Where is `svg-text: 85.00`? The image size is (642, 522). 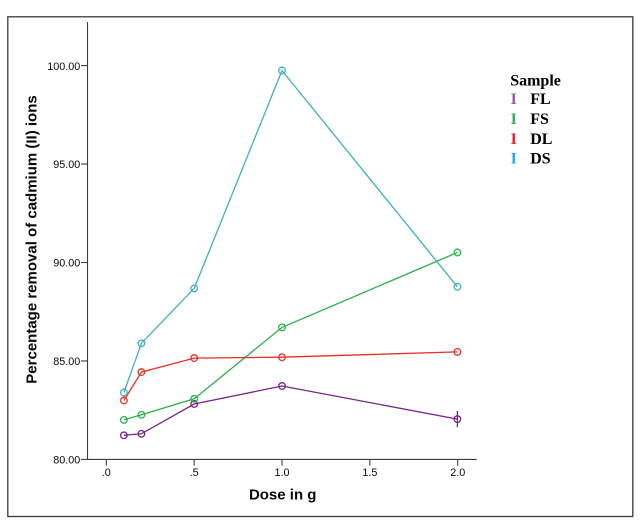 svg-text: 85.00 is located at coordinates (66, 362).